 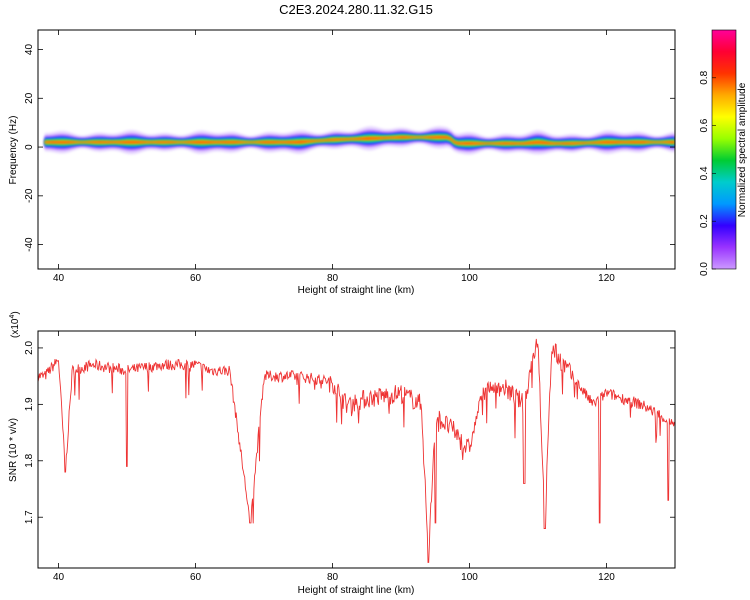 What do you see at coordinates (196, 278) in the screenshot?
I see `spectrogram-x-tick-60-label: 60` at bounding box center [196, 278].